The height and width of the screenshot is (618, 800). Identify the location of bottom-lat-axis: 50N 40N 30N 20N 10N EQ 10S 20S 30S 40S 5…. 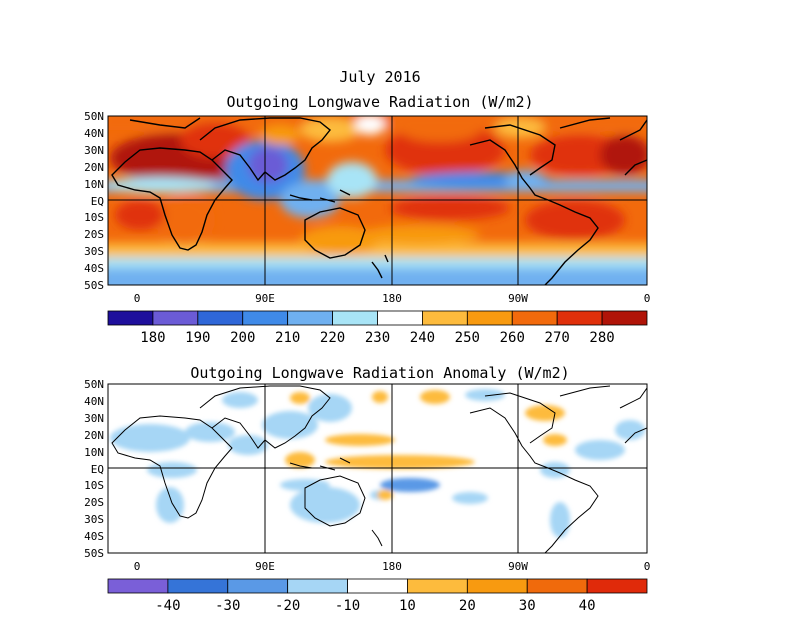
(94, 469).